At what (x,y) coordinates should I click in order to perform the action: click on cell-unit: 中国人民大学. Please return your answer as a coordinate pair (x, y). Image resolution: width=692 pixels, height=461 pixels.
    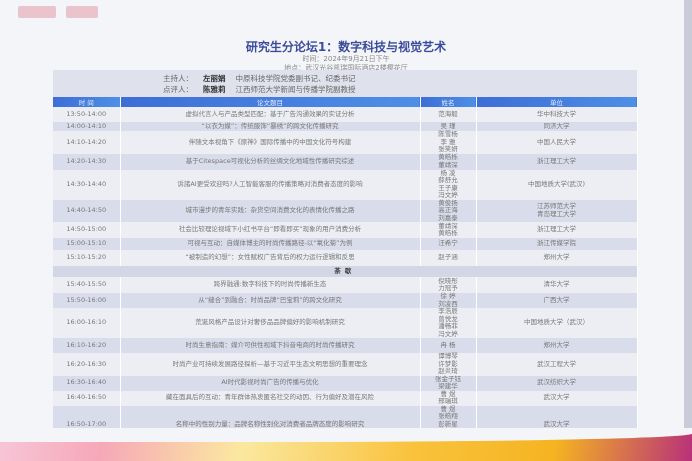
    Looking at the image, I should click on (557, 142).